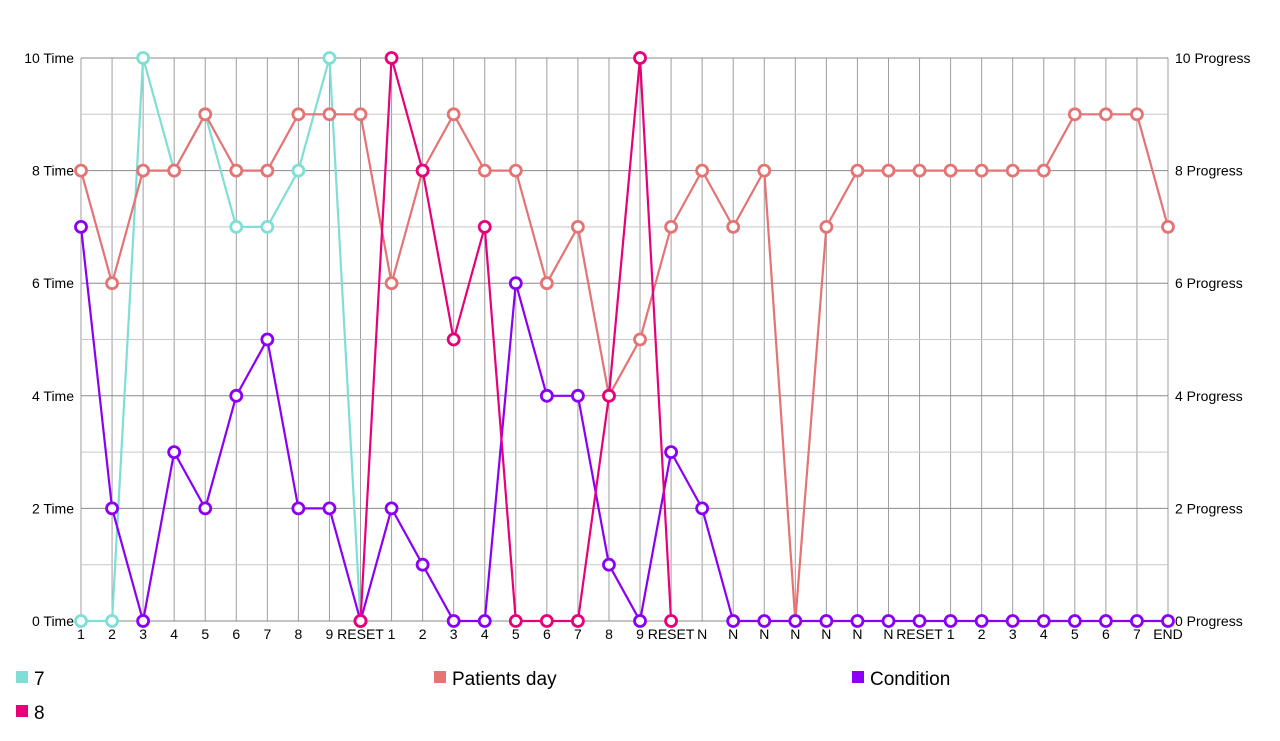 The width and height of the screenshot is (1280, 741). I want to click on y-axis-left: 0 Time 2 Time 4 Time 6 Time 8 Time 10 Time, so click(49, 339).